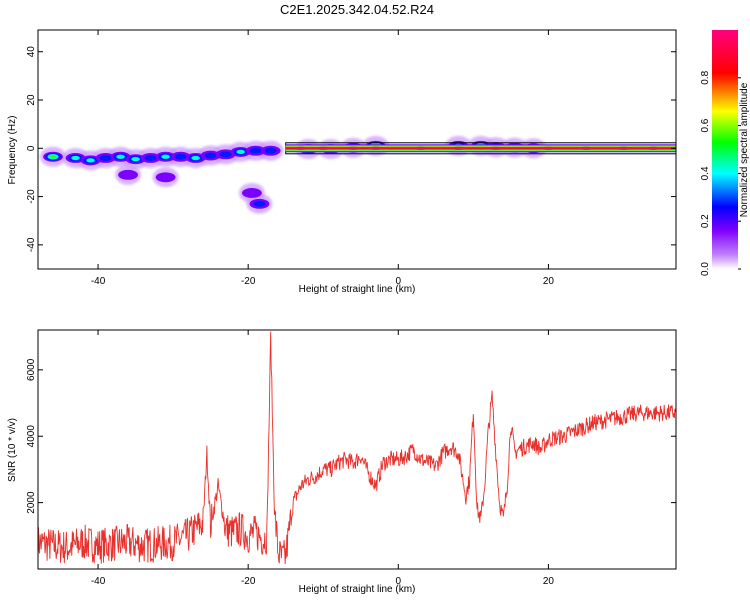  Describe the element at coordinates (705, 269) in the screenshot. I see `colorbar-tick-label: 0.0` at that location.